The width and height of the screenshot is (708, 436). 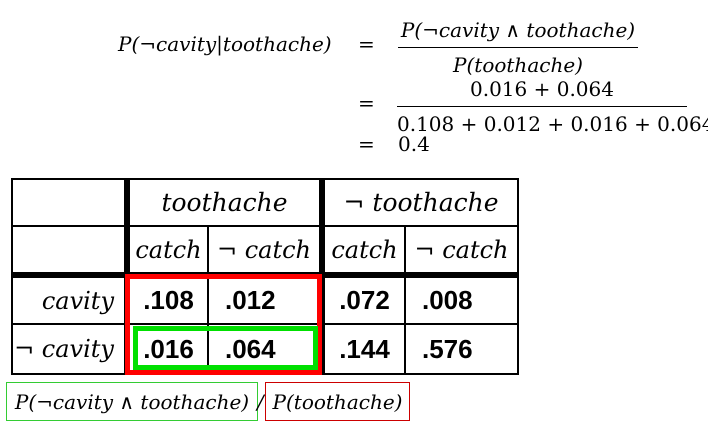 I want to click on lhs-expression: P(¬cavity|toothache), so click(x=225, y=44).